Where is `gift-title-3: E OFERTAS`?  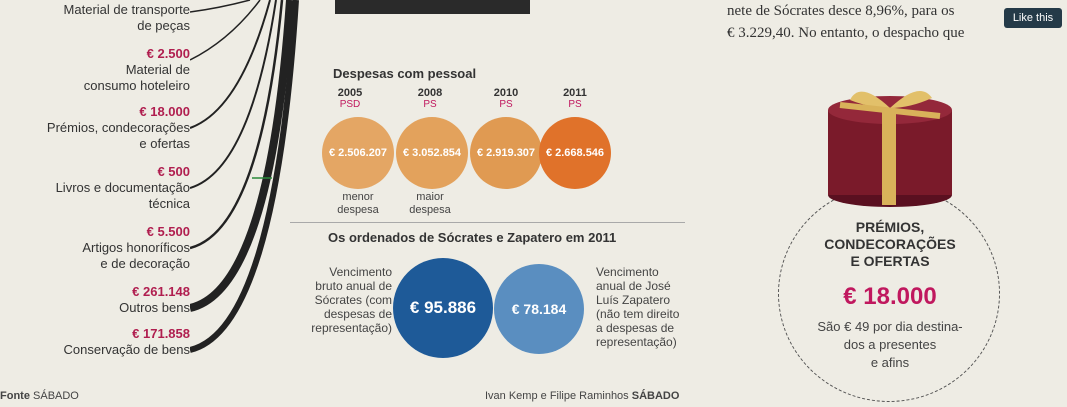
gift-title-3: E OFERTAS is located at coordinates (890, 261).